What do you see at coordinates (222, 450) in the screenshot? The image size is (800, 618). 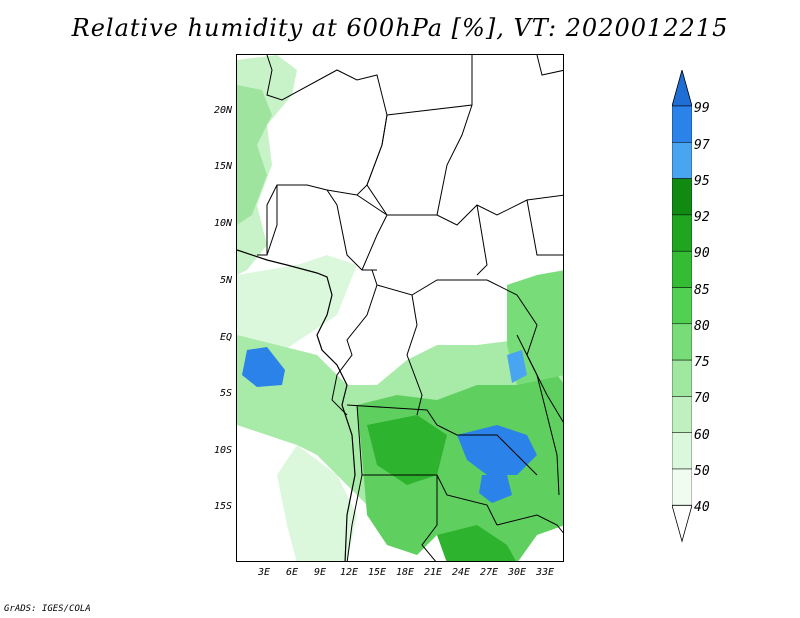 I see `lat-label: 10S` at bounding box center [222, 450].